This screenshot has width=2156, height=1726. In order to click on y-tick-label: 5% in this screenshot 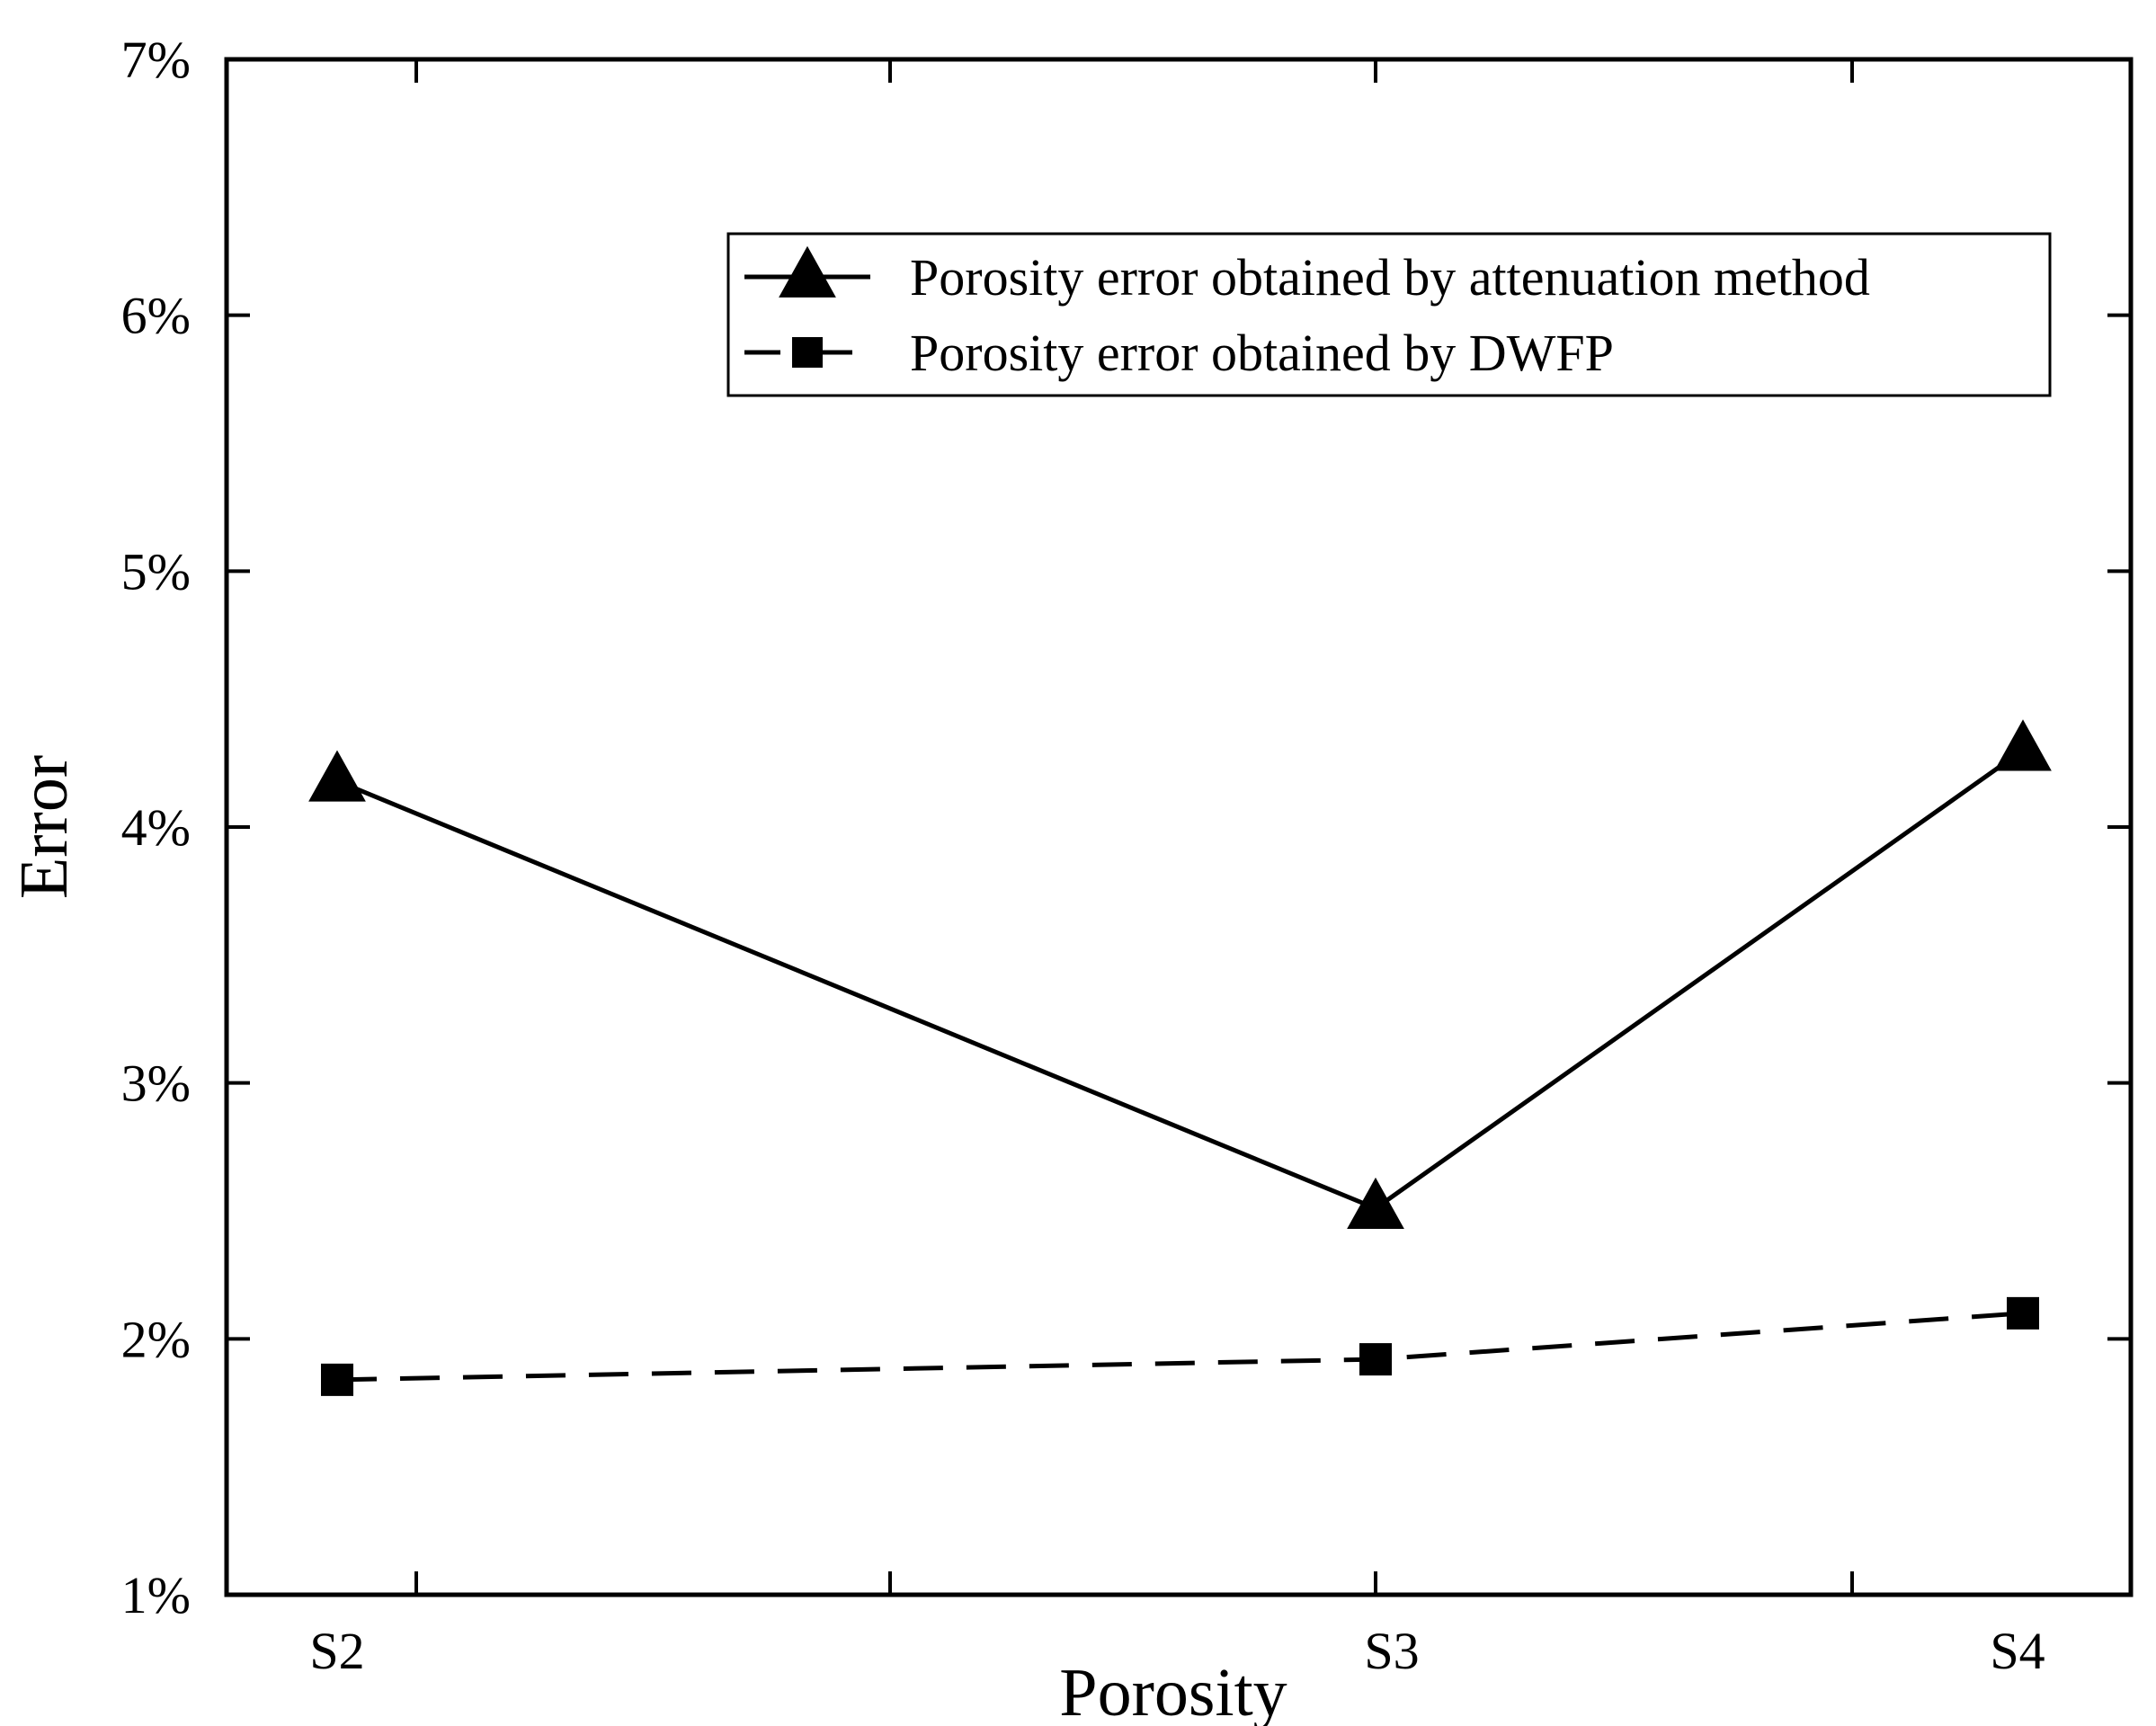, I will do `click(156, 571)`.